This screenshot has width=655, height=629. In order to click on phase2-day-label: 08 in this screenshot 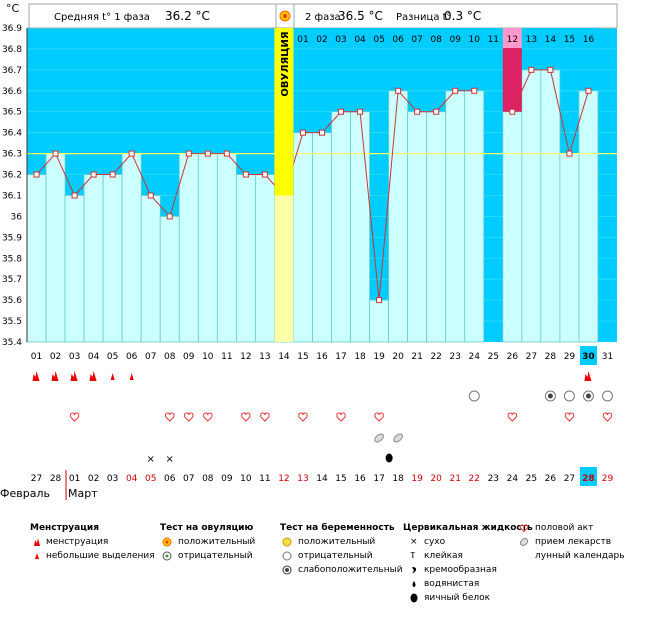, I will do `click(436, 40)`.